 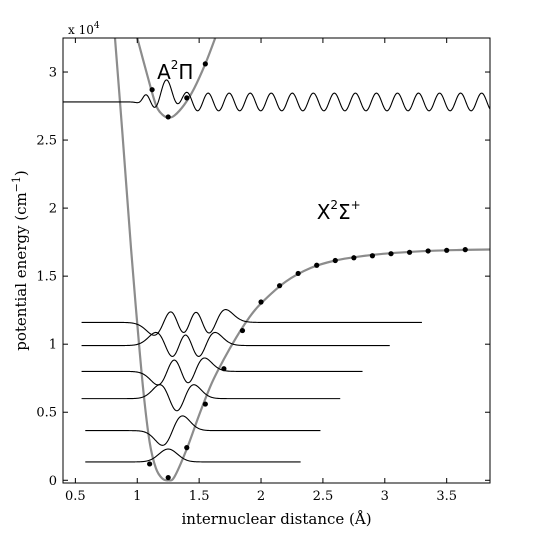 I want to click on y-tick-label: 0.5, so click(x=46, y=413).